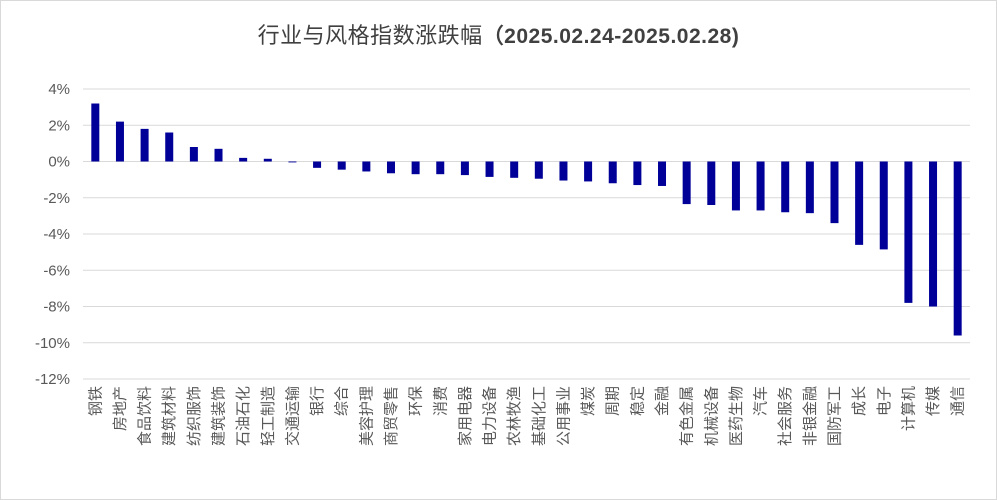 This screenshot has width=997, height=500. Describe the element at coordinates (342, 401) in the screenshot. I see `x-tick-label: 综合` at that location.